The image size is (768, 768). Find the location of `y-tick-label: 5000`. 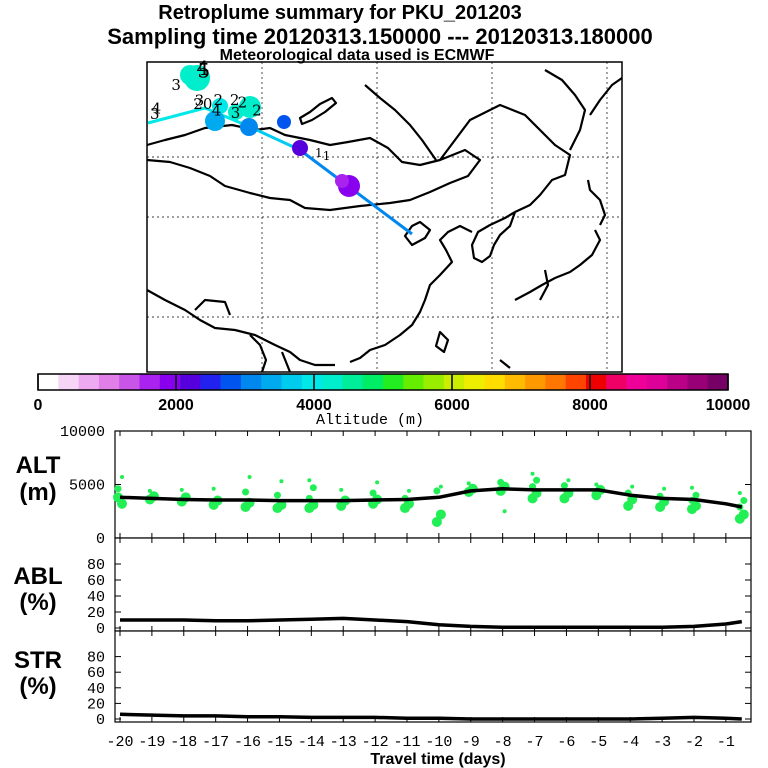

y-tick-label: 5000 is located at coordinates (87, 486).